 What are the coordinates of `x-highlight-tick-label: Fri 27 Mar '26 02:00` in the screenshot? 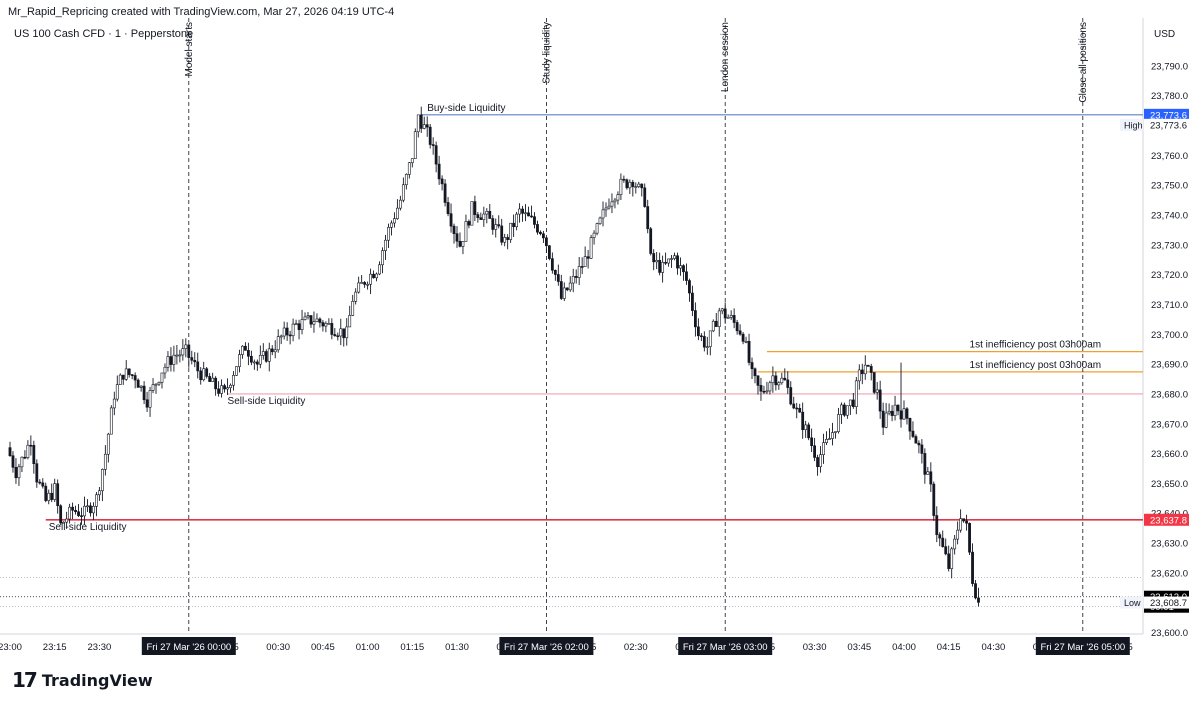 It's located at (546, 647).